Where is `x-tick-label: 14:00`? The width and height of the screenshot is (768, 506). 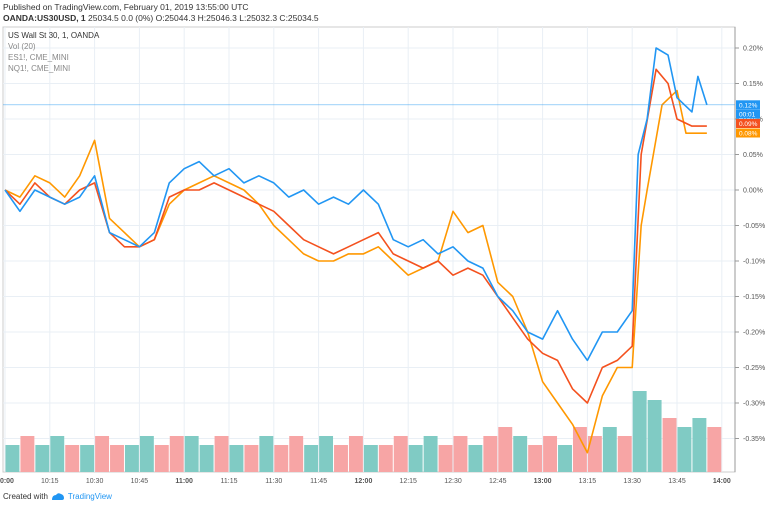
x-tick-label: 14:00 is located at coordinates (722, 481).